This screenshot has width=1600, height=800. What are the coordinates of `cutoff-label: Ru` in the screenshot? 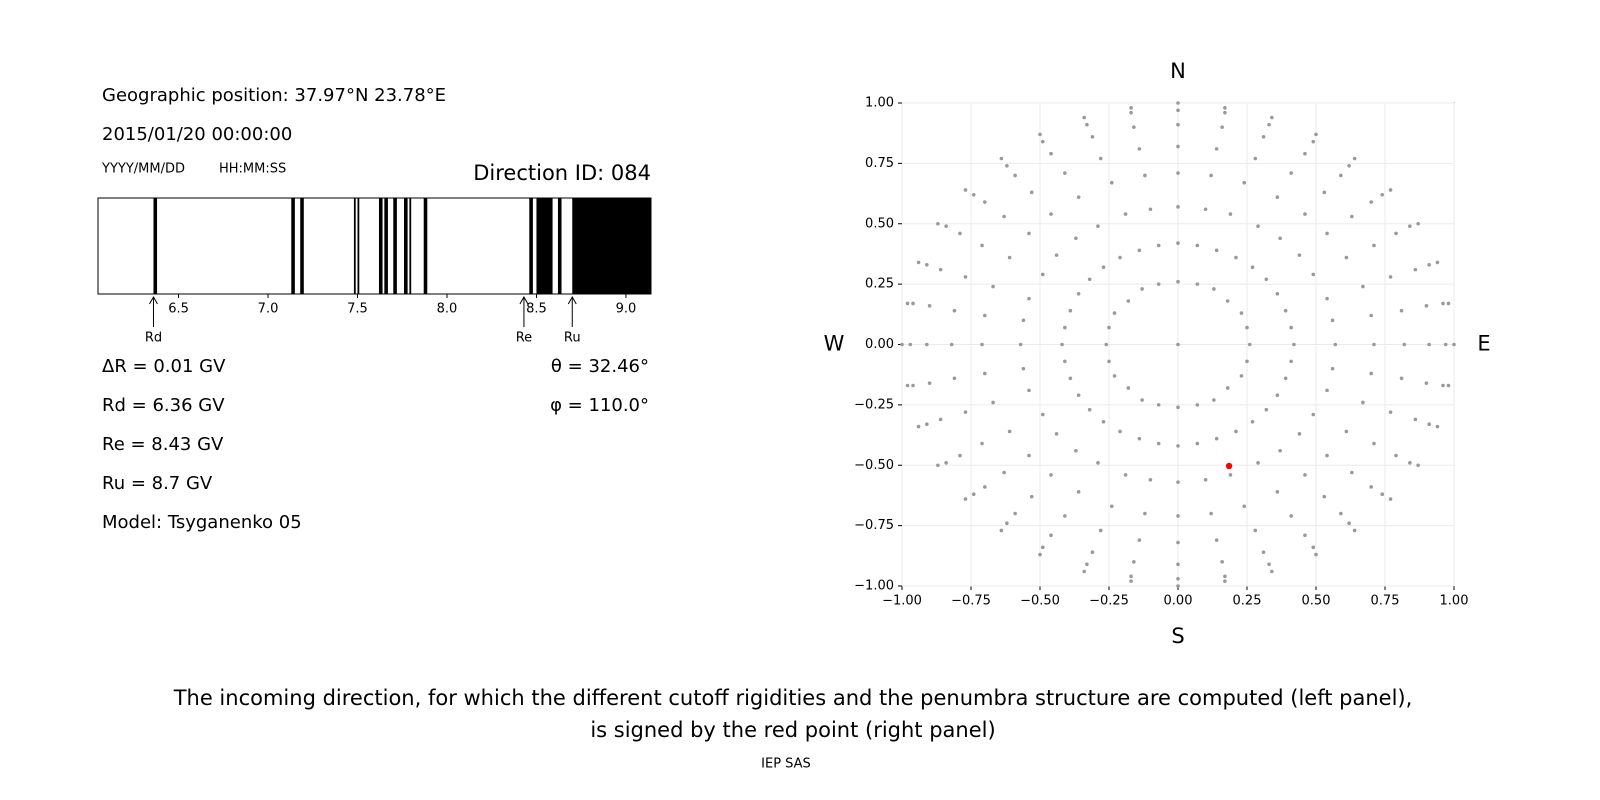 It's located at (572, 338).